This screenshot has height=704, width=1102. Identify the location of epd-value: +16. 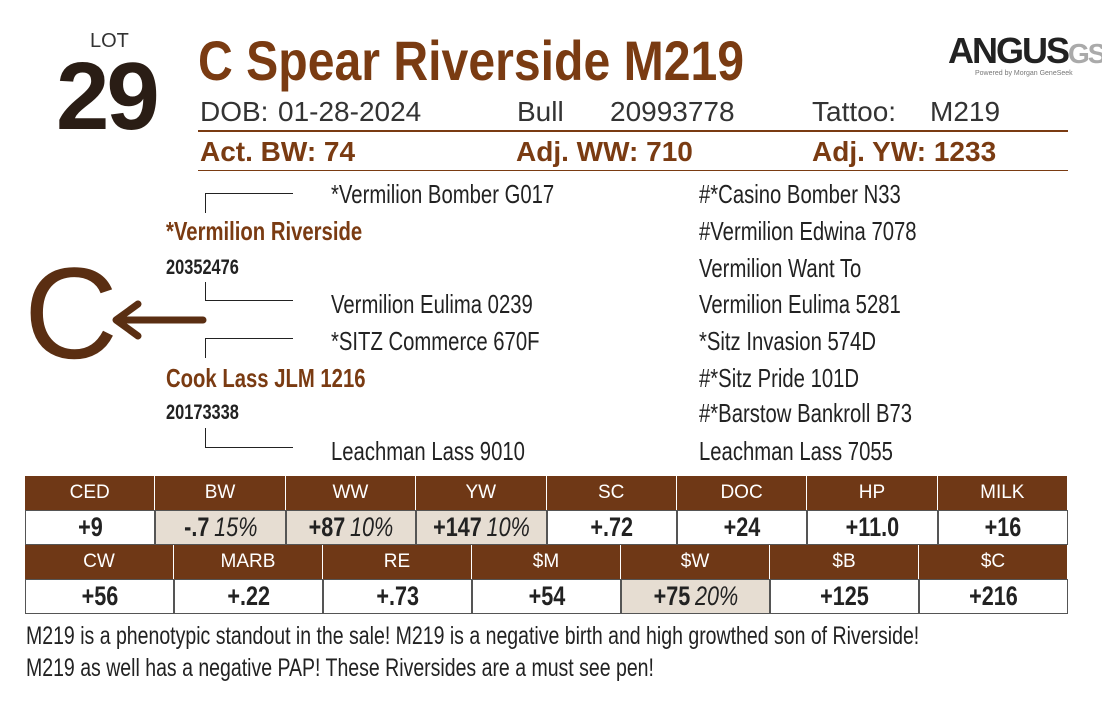
(1002, 527).